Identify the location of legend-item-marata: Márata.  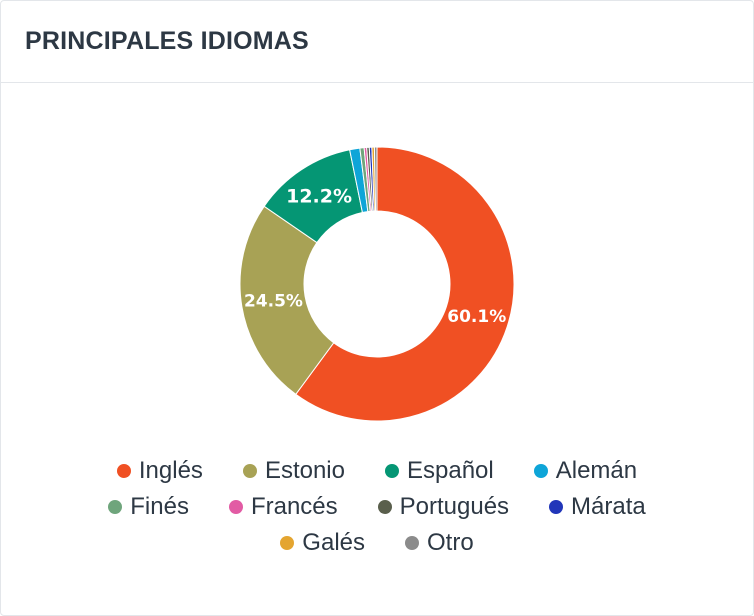
(597, 507).